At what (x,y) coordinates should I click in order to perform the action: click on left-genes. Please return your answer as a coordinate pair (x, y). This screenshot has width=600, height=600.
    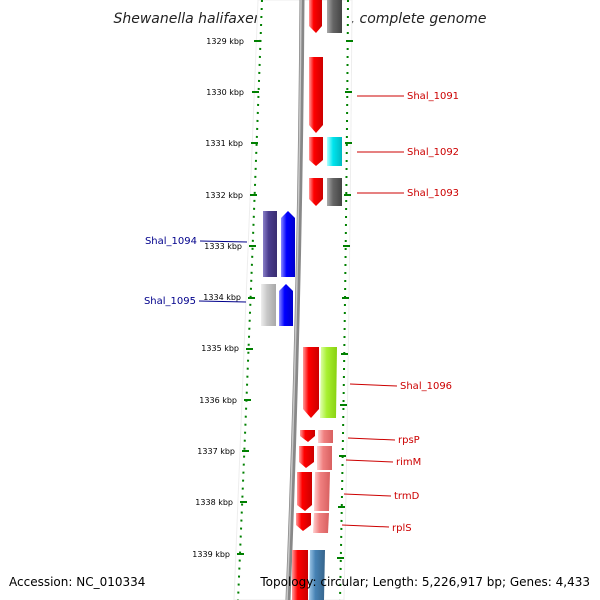
    Looking at the image, I should click on (278, 268).